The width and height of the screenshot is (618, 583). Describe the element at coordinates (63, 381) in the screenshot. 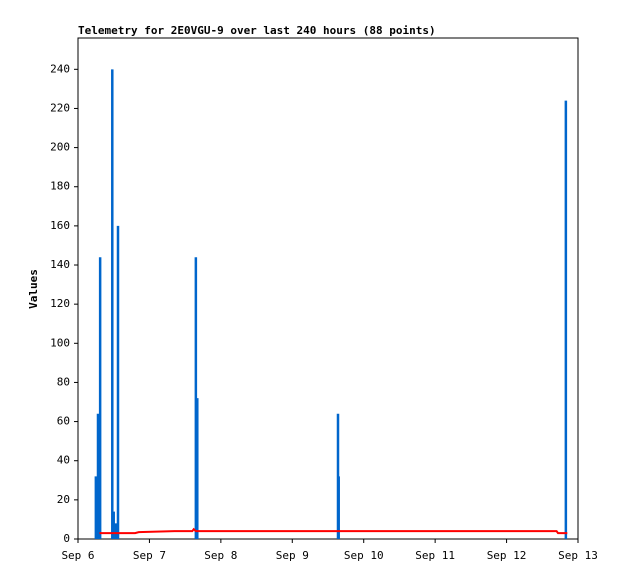

I see `y-tick-label: 80` at that location.